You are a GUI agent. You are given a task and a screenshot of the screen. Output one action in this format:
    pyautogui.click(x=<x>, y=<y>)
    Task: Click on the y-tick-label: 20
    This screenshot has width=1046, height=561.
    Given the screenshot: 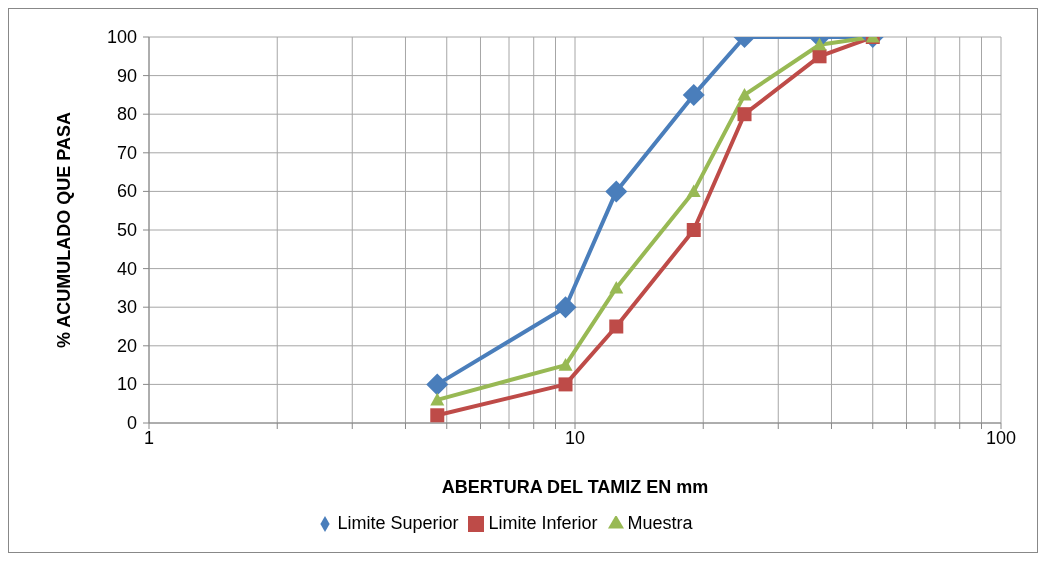 What is the action you would take?
    pyautogui.click(x=126, y=345)
    